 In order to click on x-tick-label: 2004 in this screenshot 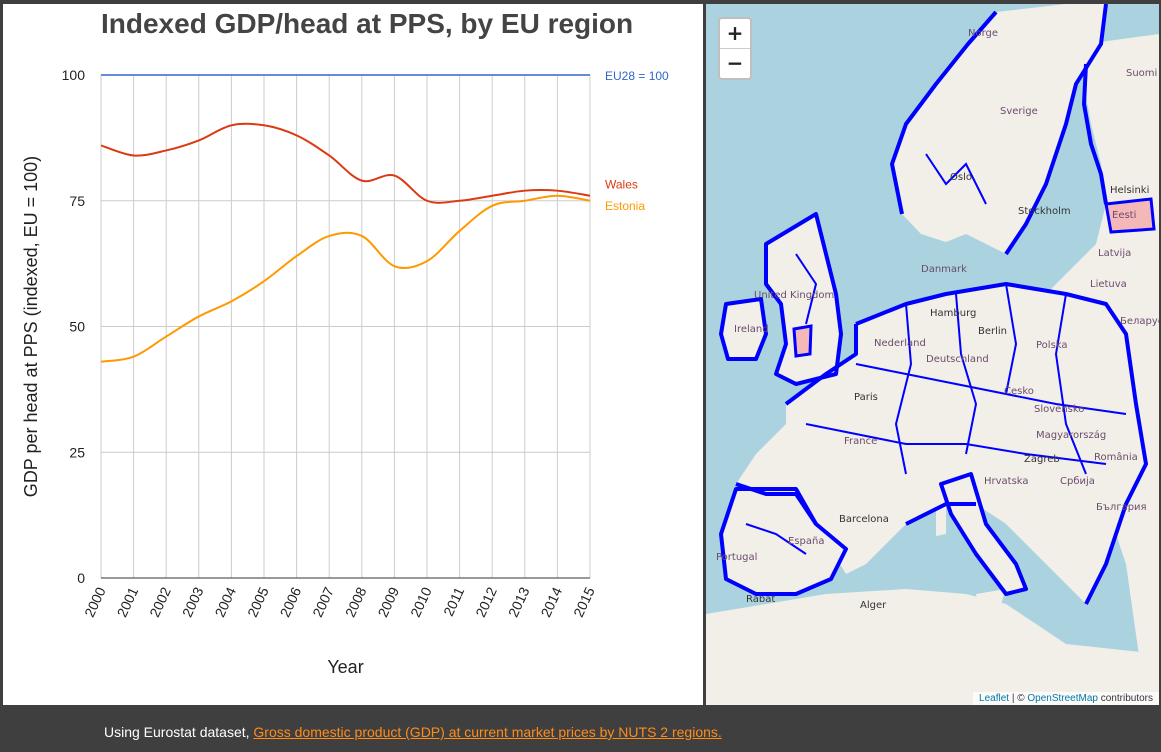, I will do `click(225, 601)`.